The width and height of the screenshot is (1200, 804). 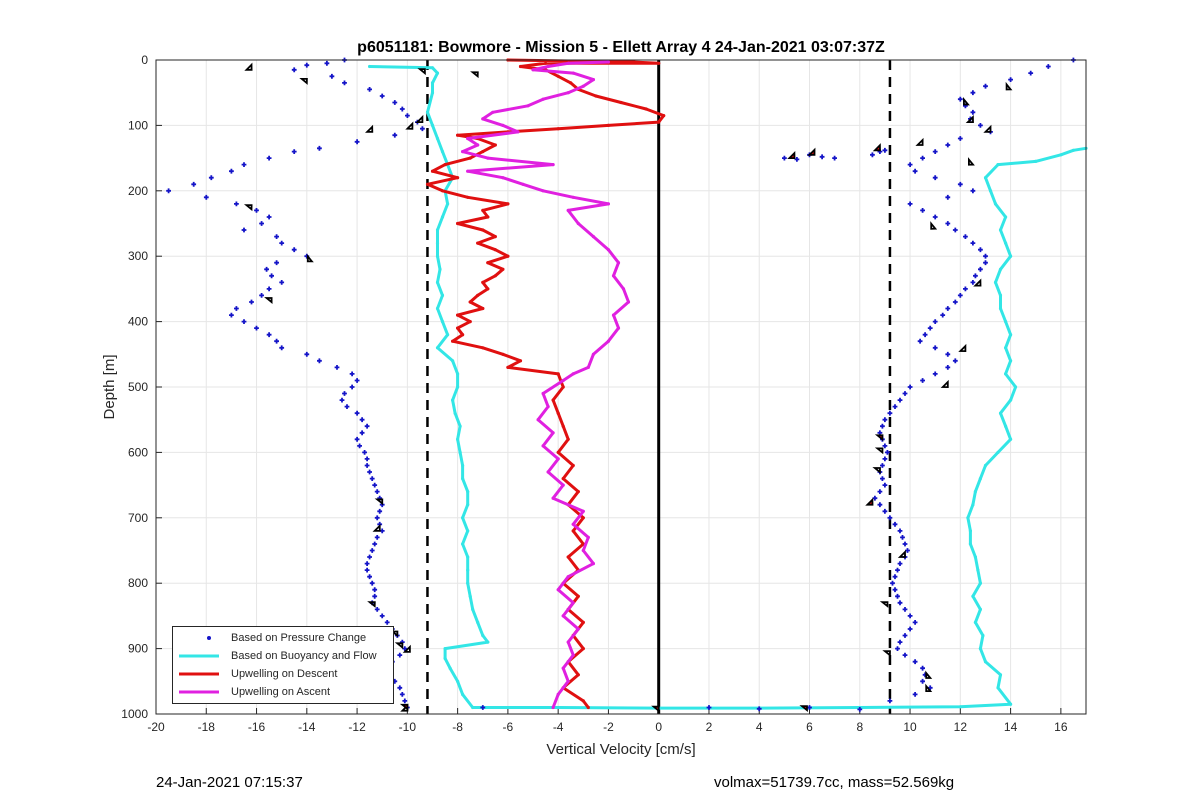 What do you see at coordinates (283, 692) in the screenshot?
I see `legend-item-ascent: Upwelling on Ascent` at bounding box center [283, 692].